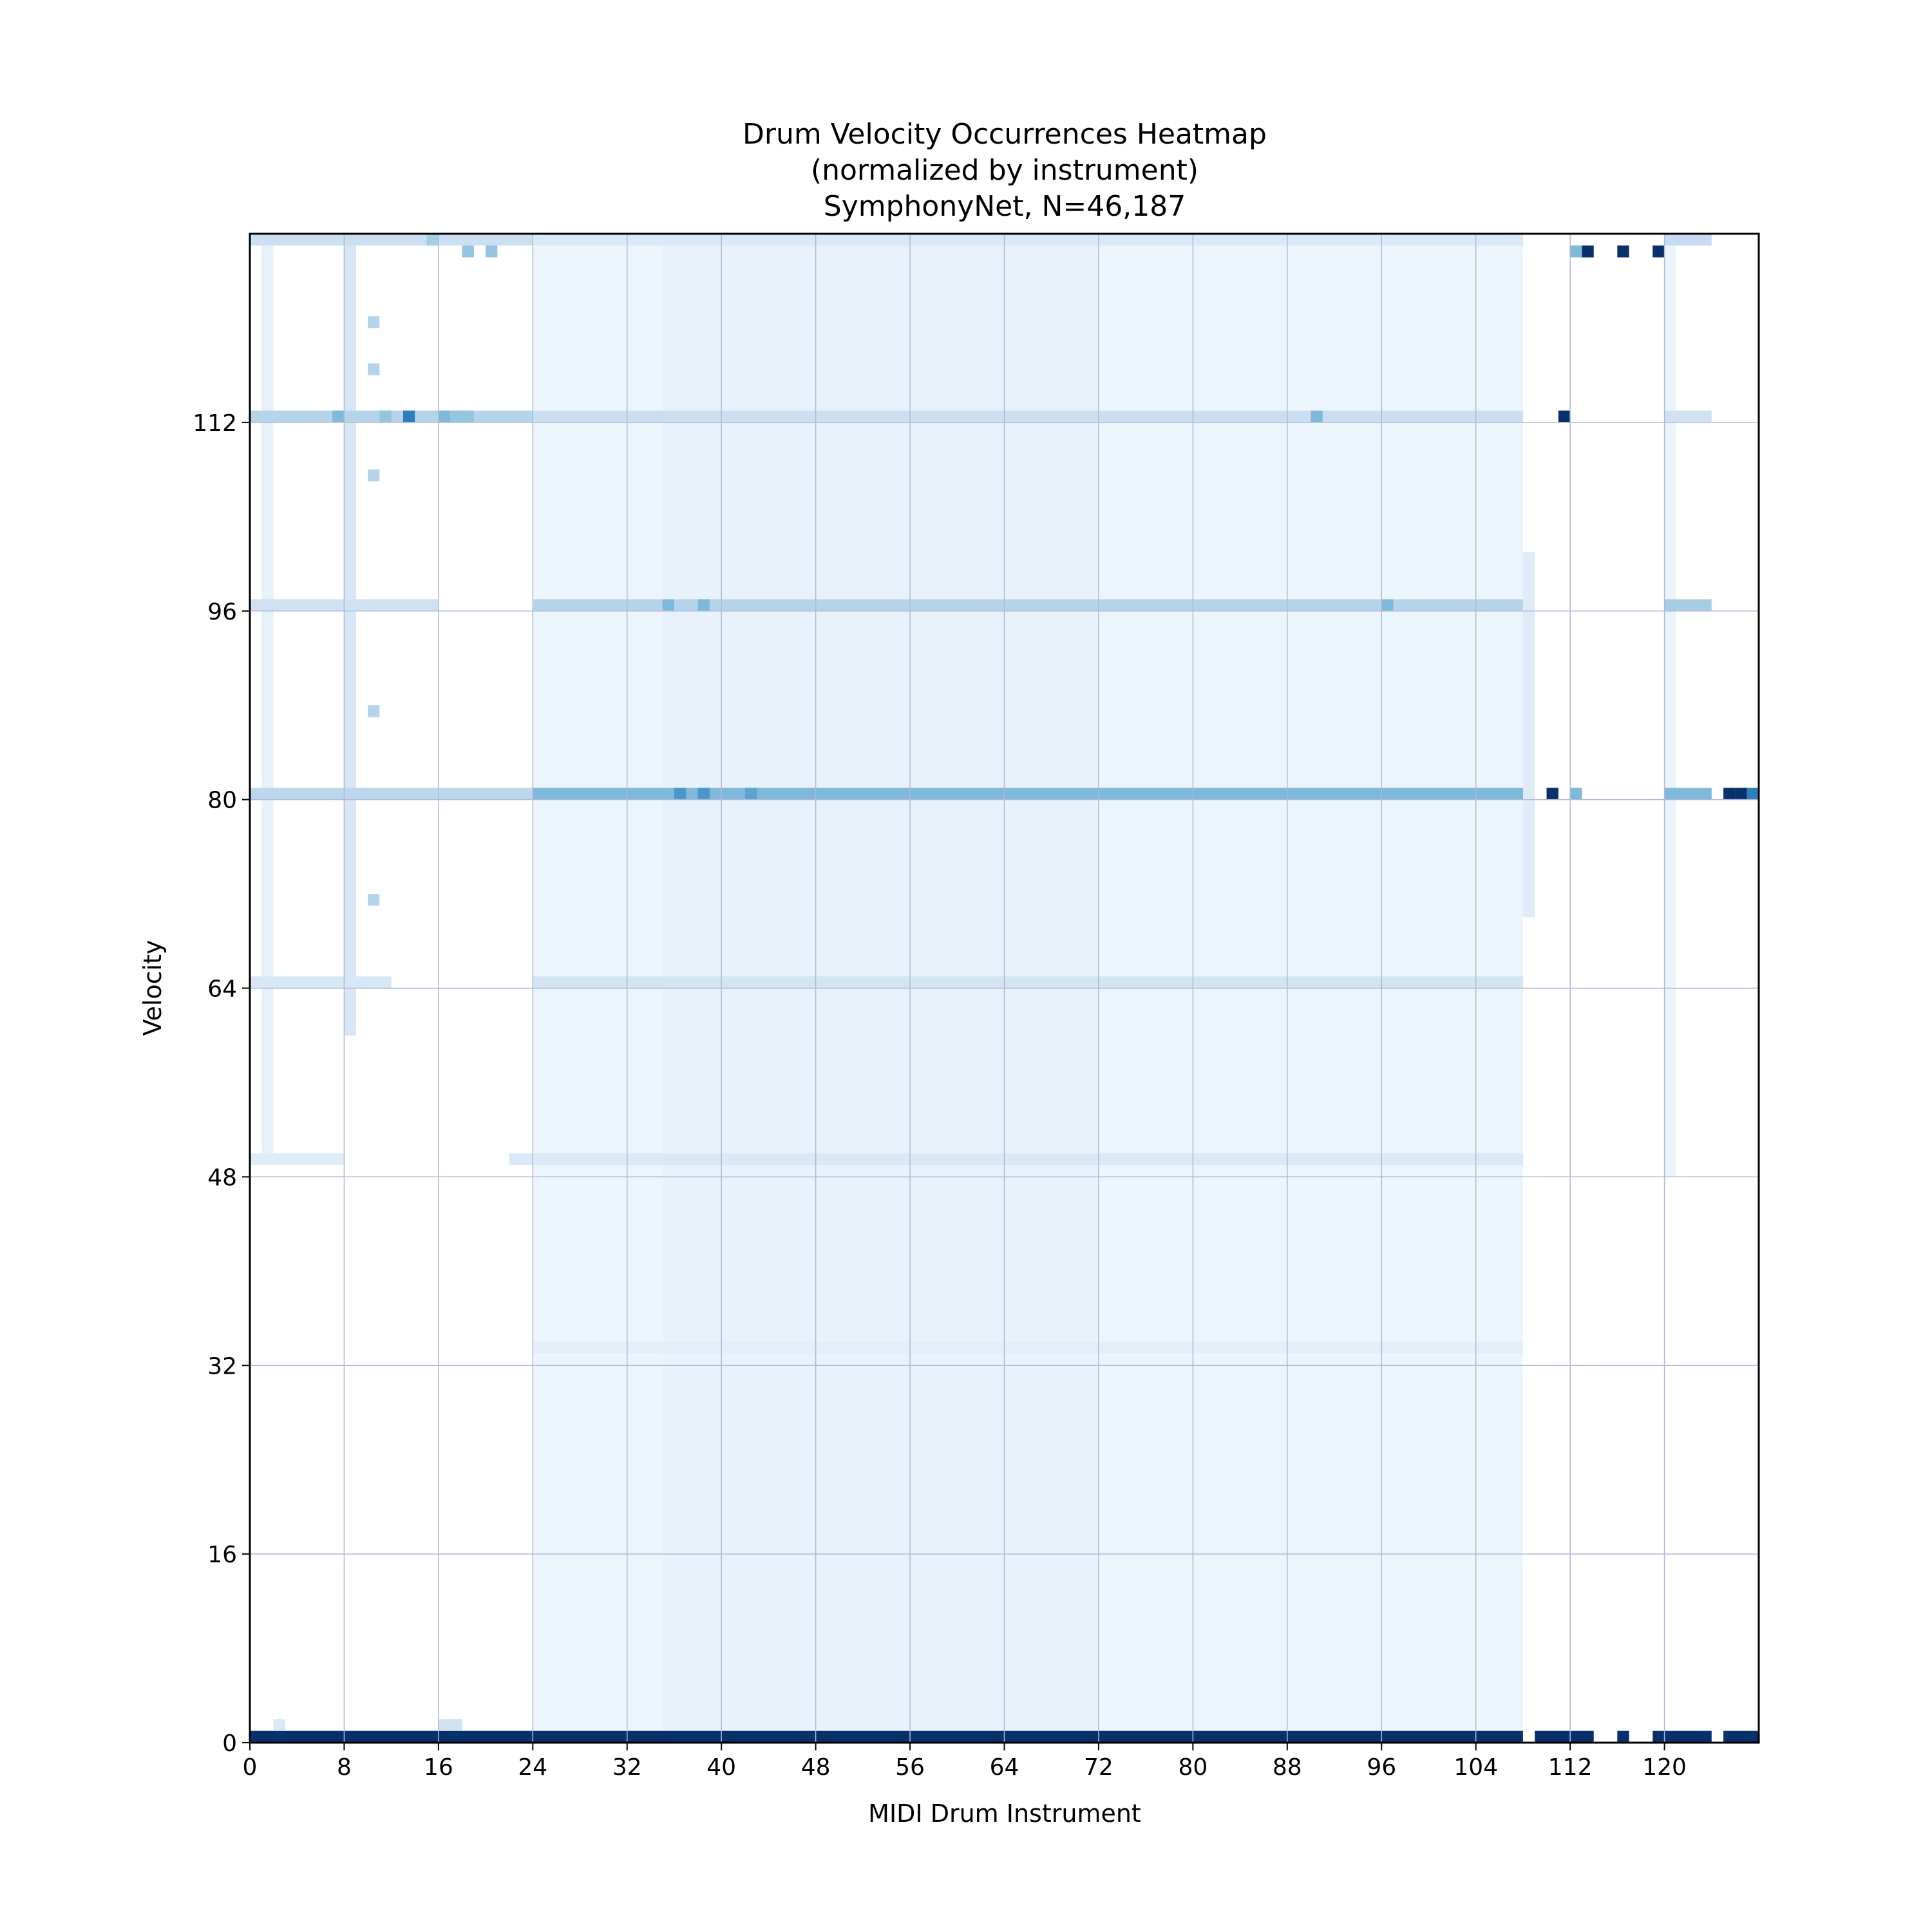 Image resolution: width=1932 pixels, height=1932 pixels. Describe the element at coordinates (250, 1768) in the screenshot. I see `x-tick-label-0: 0` at that location.